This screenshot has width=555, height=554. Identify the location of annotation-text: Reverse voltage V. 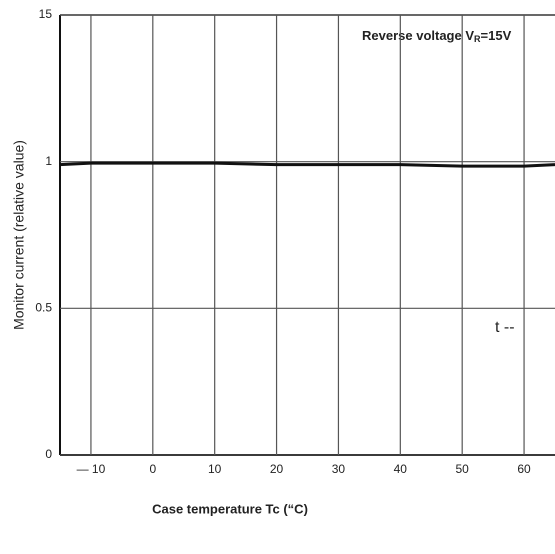
(418, 35).